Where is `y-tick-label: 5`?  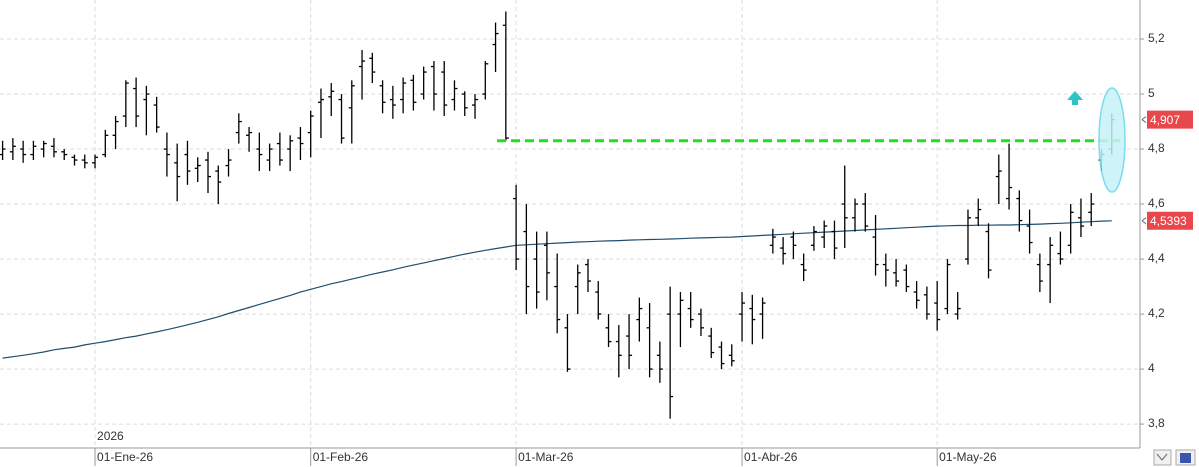
y-tick-label: 5 is located at coordinates (1151, 93).